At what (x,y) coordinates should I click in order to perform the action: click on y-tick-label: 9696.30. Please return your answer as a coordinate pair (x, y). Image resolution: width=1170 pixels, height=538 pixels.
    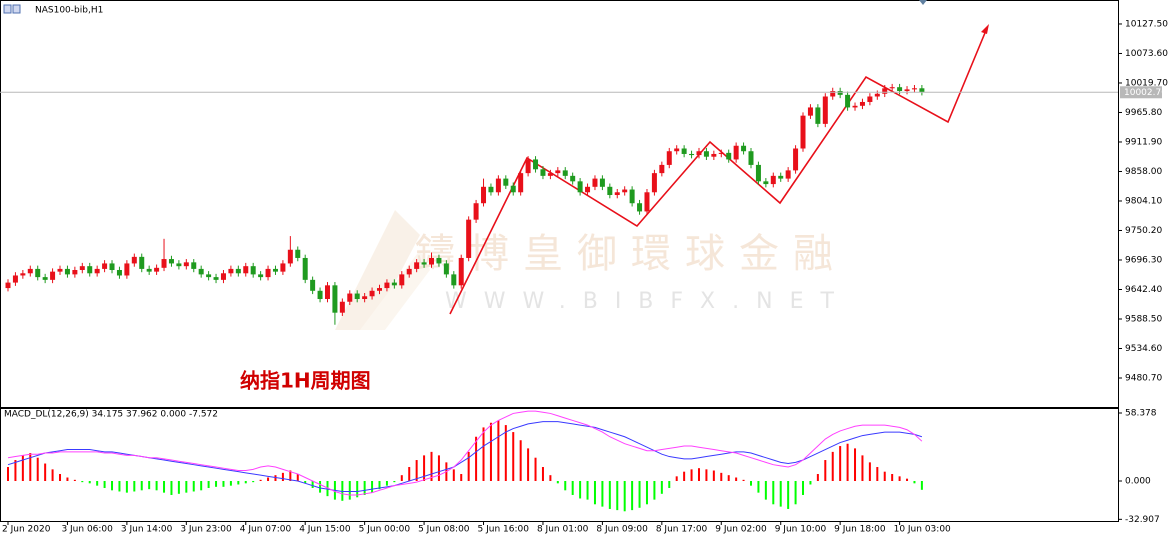
    Looking at the image, I should click on (1143, 260).